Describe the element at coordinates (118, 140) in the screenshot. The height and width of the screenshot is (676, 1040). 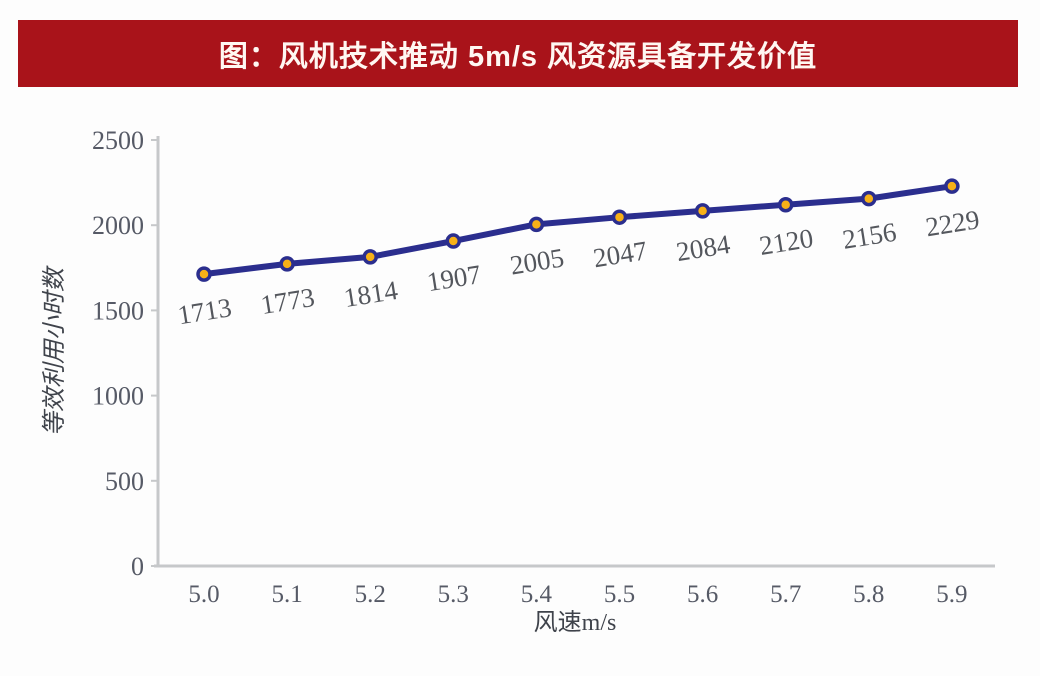
I see `y-tick-label: 2500` at that location.